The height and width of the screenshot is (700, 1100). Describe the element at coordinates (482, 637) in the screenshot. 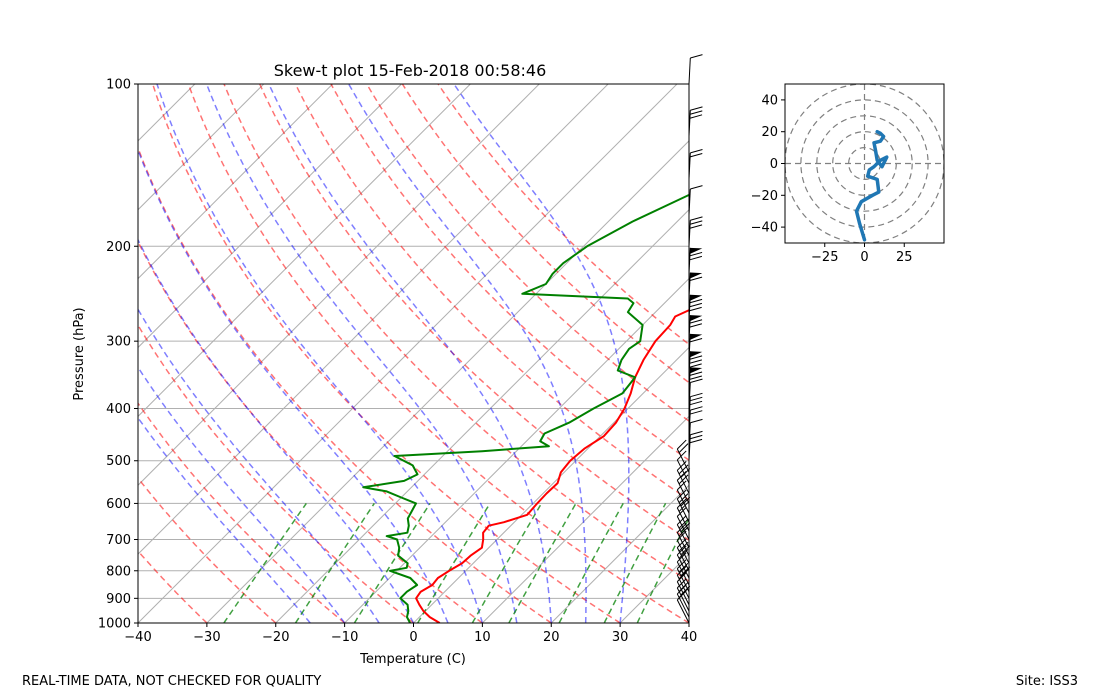

I see `x-tick-label: 10` at that location.